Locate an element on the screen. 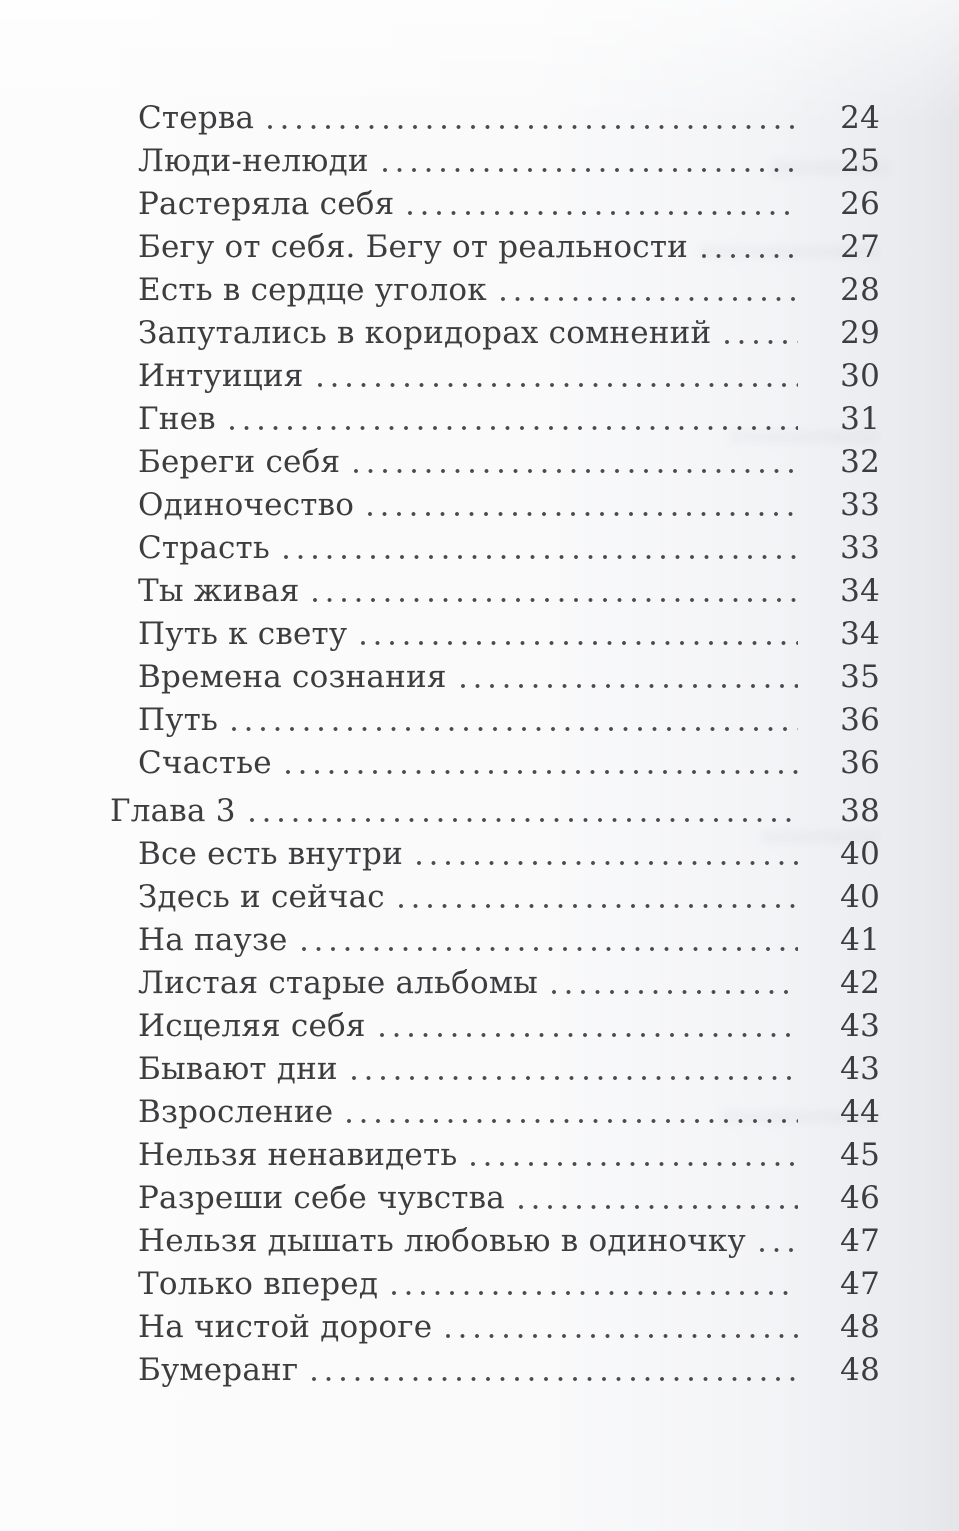 The image size is (959, 1531). toc-entry-title: Гнев is located at coordinates (177, 419).